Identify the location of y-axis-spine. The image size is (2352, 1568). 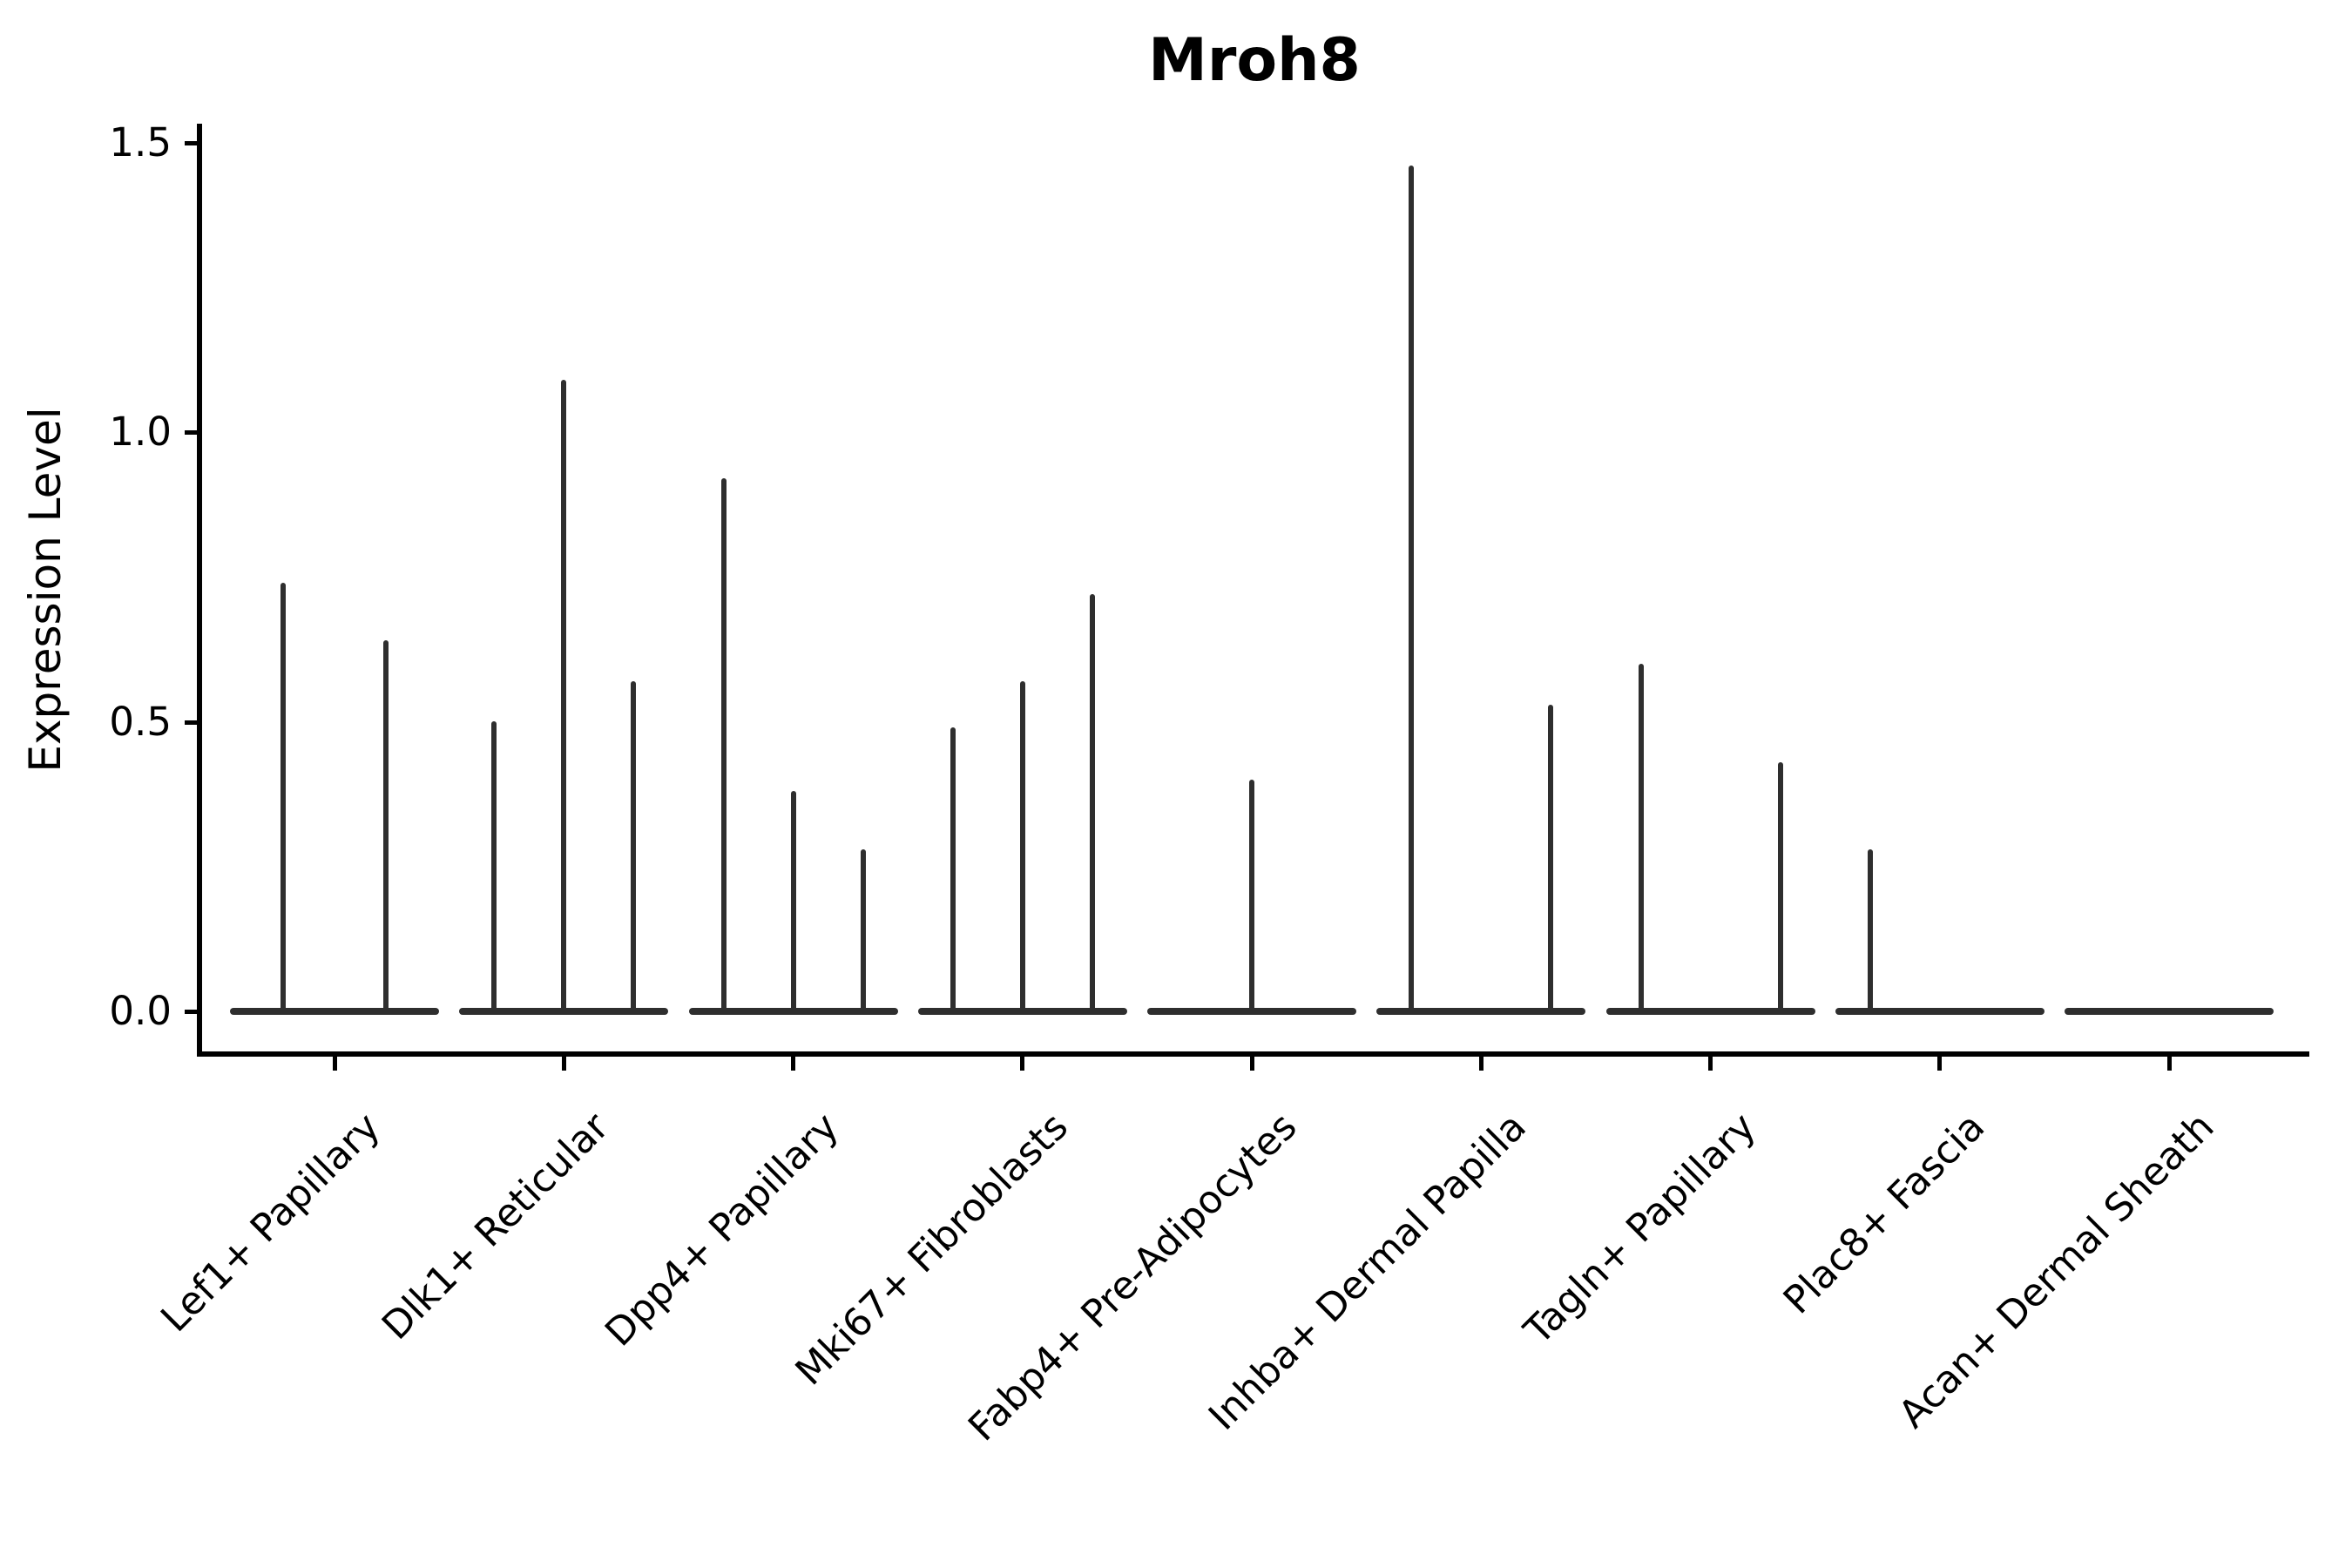
(199, 590).